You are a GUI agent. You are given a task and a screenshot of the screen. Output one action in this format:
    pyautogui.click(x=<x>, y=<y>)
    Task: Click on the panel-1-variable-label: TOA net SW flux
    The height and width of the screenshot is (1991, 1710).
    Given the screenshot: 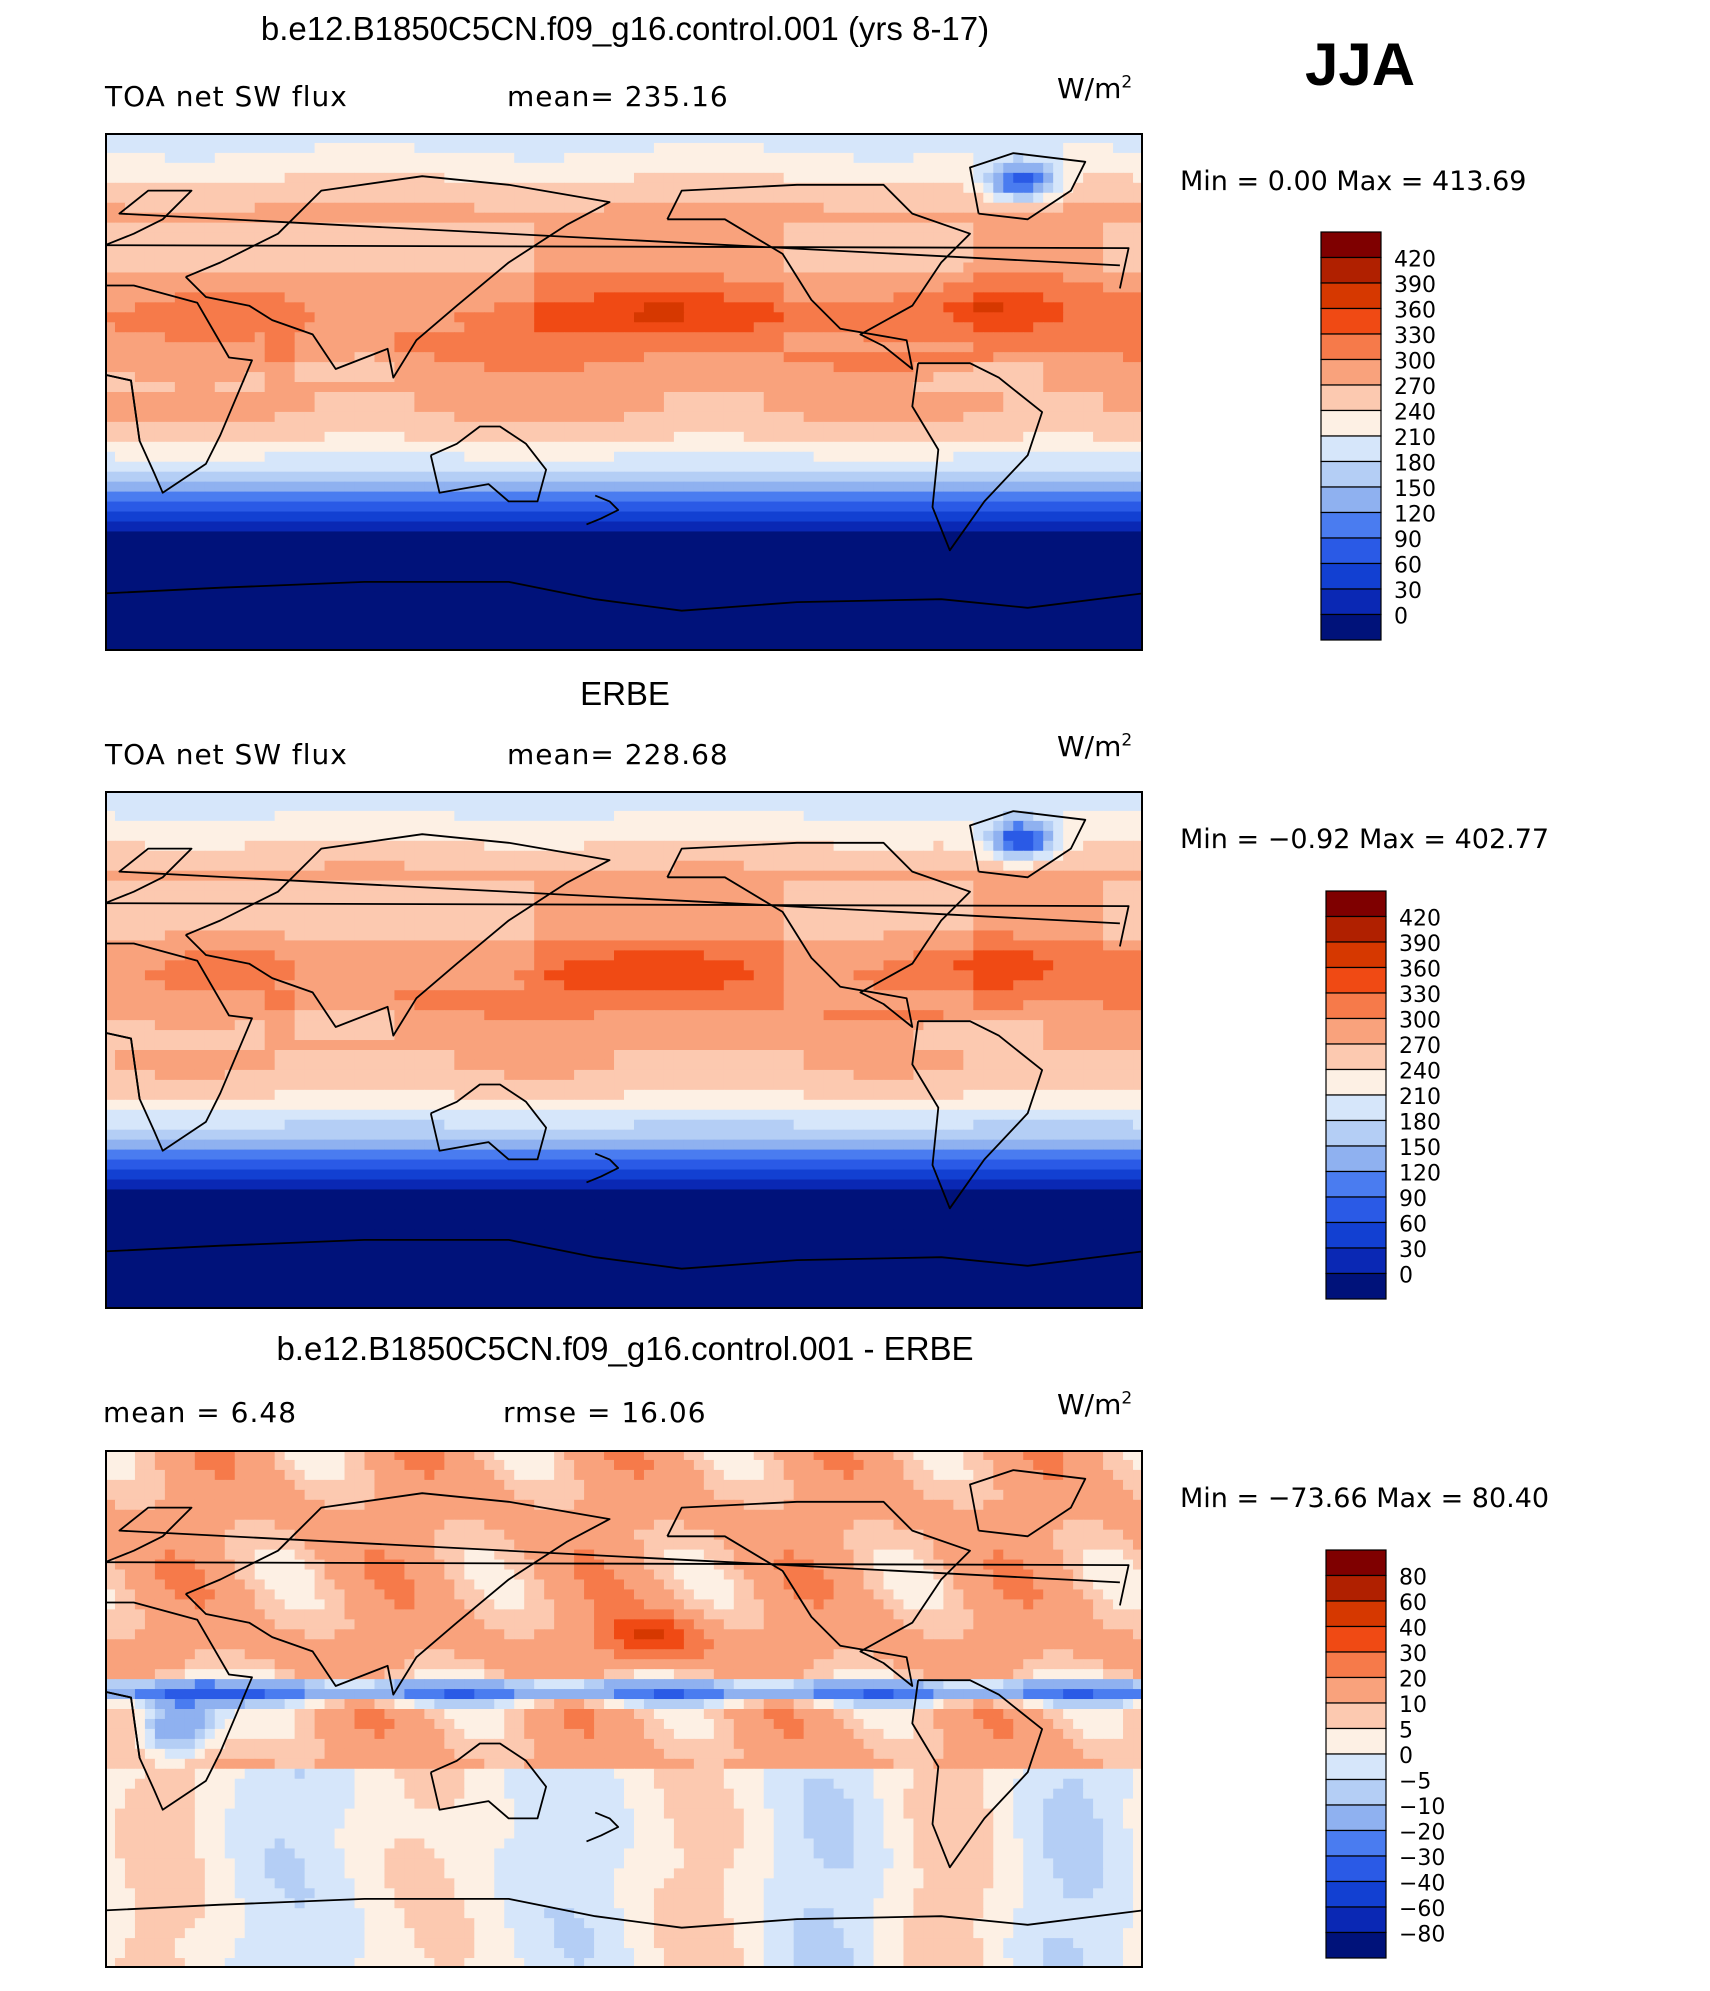 What is the action you would take?
    pyautogui.click(x=226, y=96)
    